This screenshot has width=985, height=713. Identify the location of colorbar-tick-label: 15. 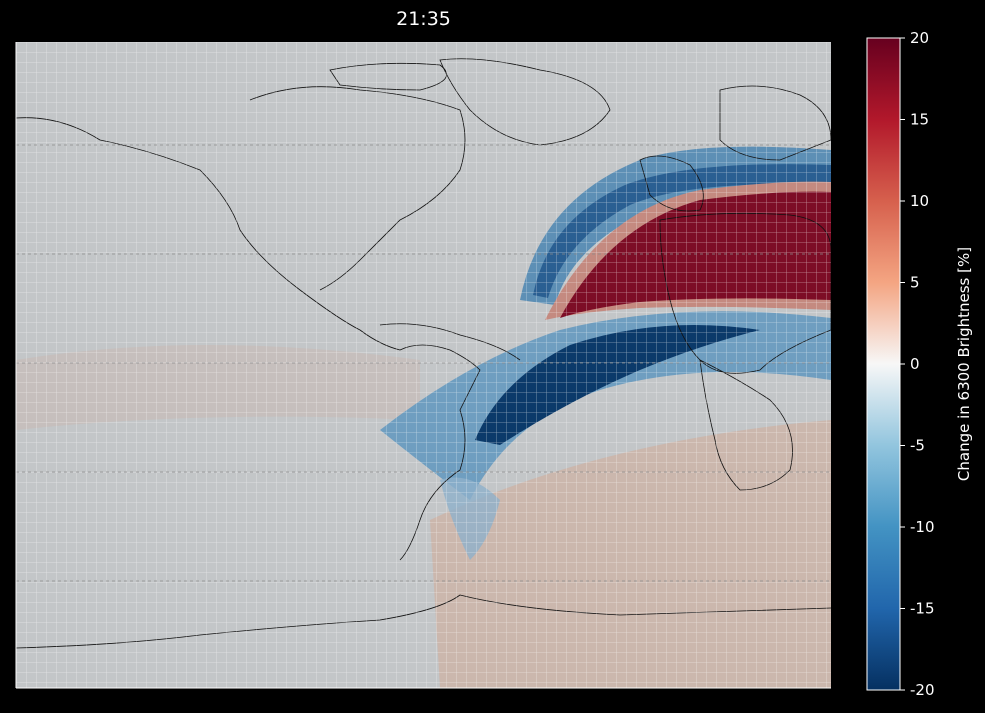
(919, 120).